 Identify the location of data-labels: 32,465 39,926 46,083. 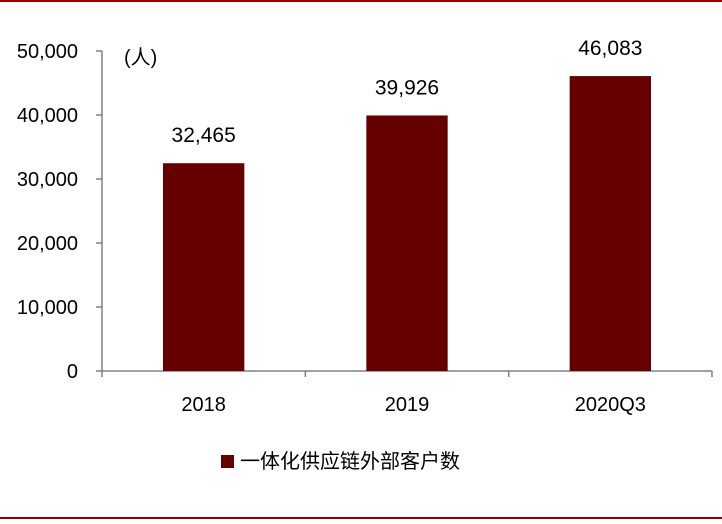
(407, 92).